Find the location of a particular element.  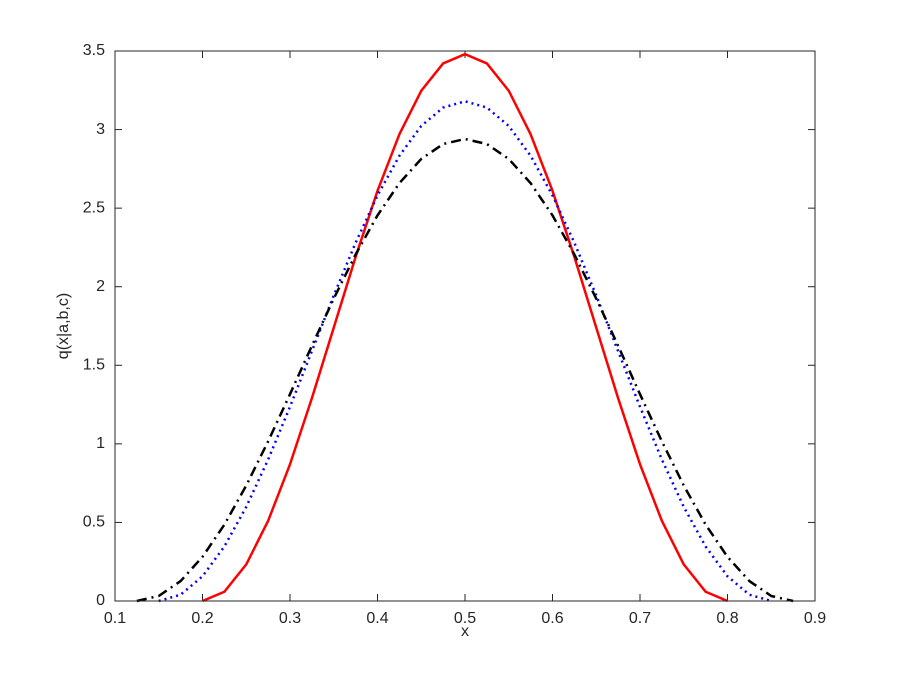

x-axis-label: x is located at coordinates (465, 631).